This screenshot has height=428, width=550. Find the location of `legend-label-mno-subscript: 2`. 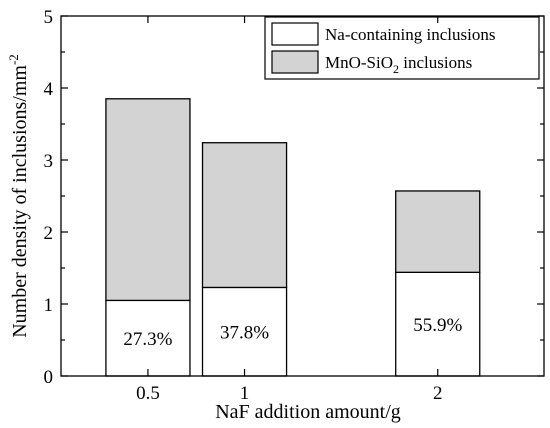

legend-label-mno-subscript: 2 is located at coordinates (396, 69).